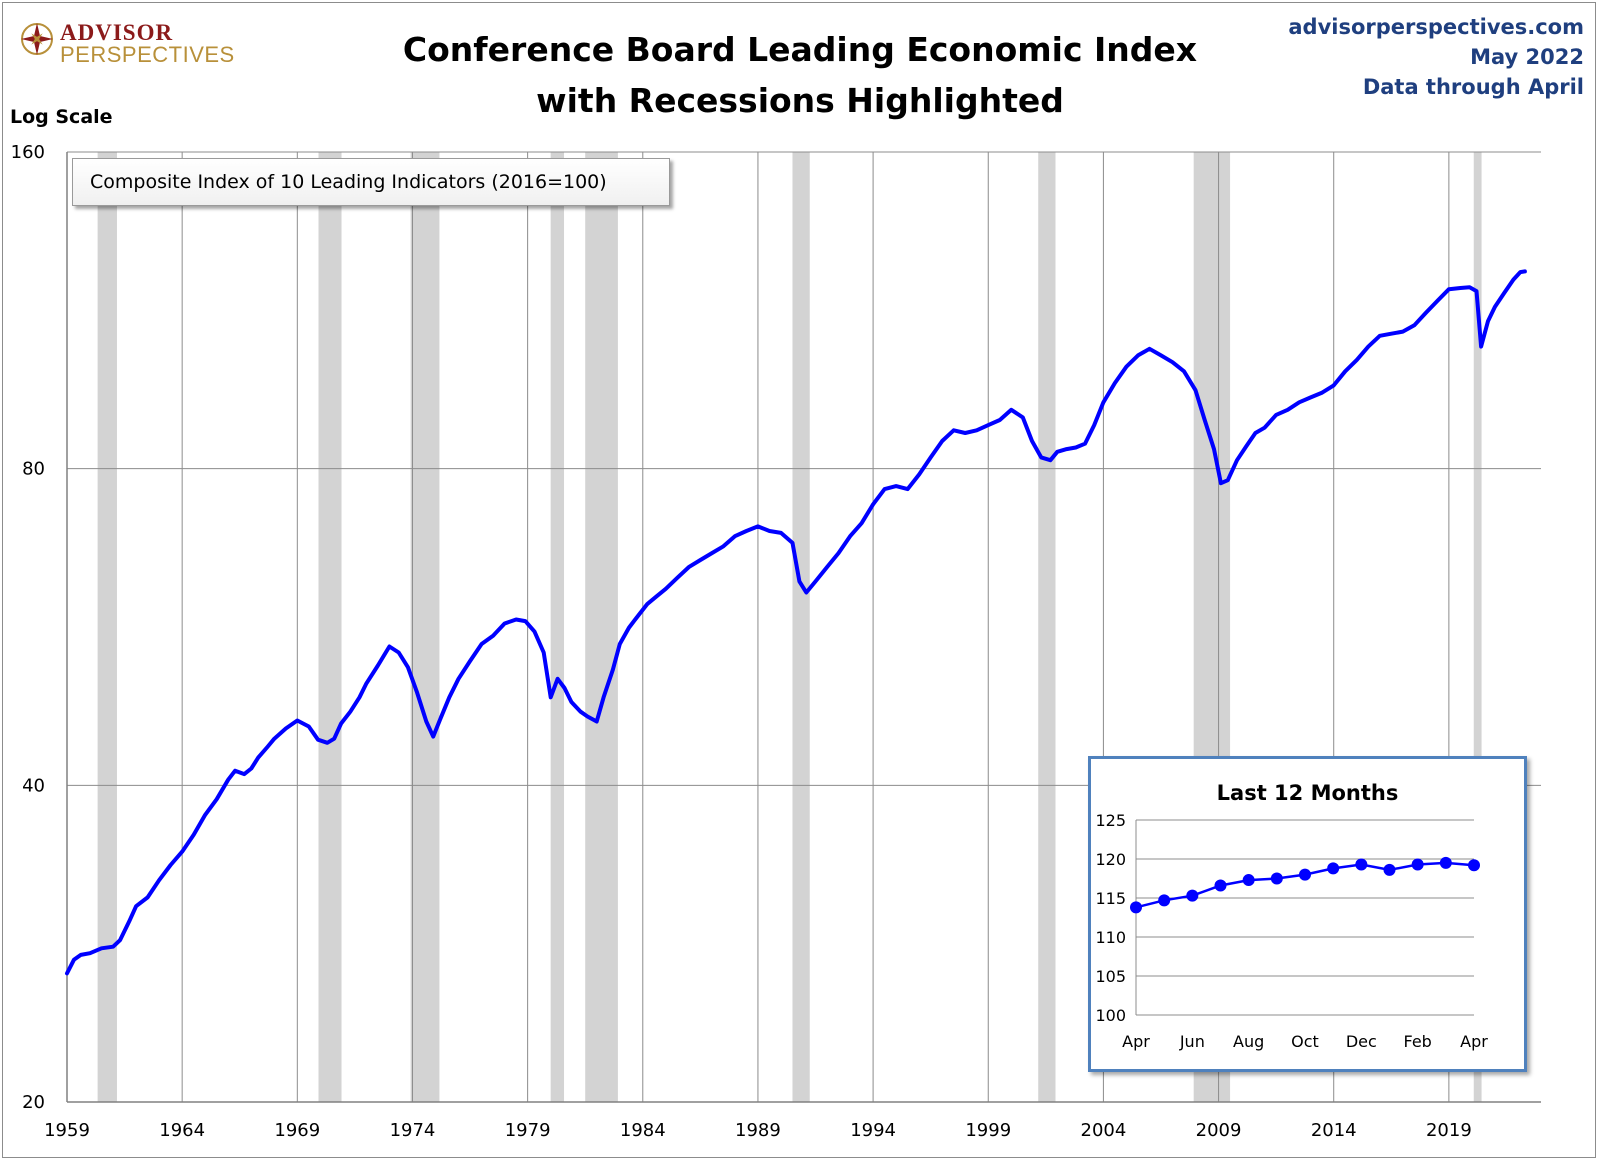 The height and width of the screenshot is (1162, 1600). Describe the element at coordinates (1305, 1041) in the screenshot. I see `inset-x-tick-label: Oct` at that location.